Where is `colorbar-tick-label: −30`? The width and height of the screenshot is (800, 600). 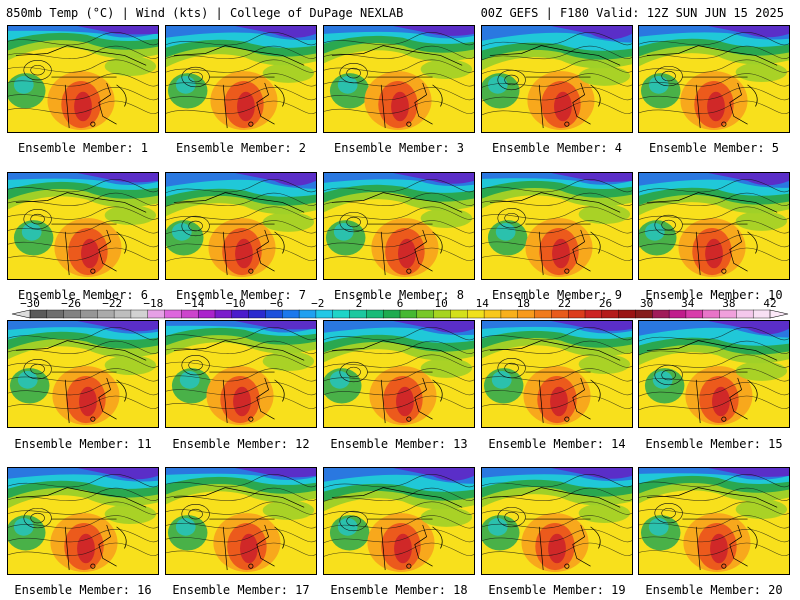 colorbar-tick-label: −30 is located at coordinates (30, 303).